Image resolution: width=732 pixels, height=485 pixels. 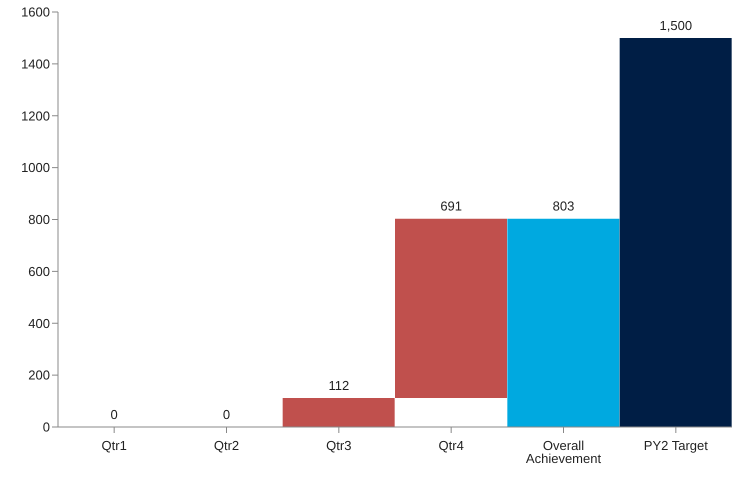 I want to click on y-tick-label: 600, so click(x=39, y=271).